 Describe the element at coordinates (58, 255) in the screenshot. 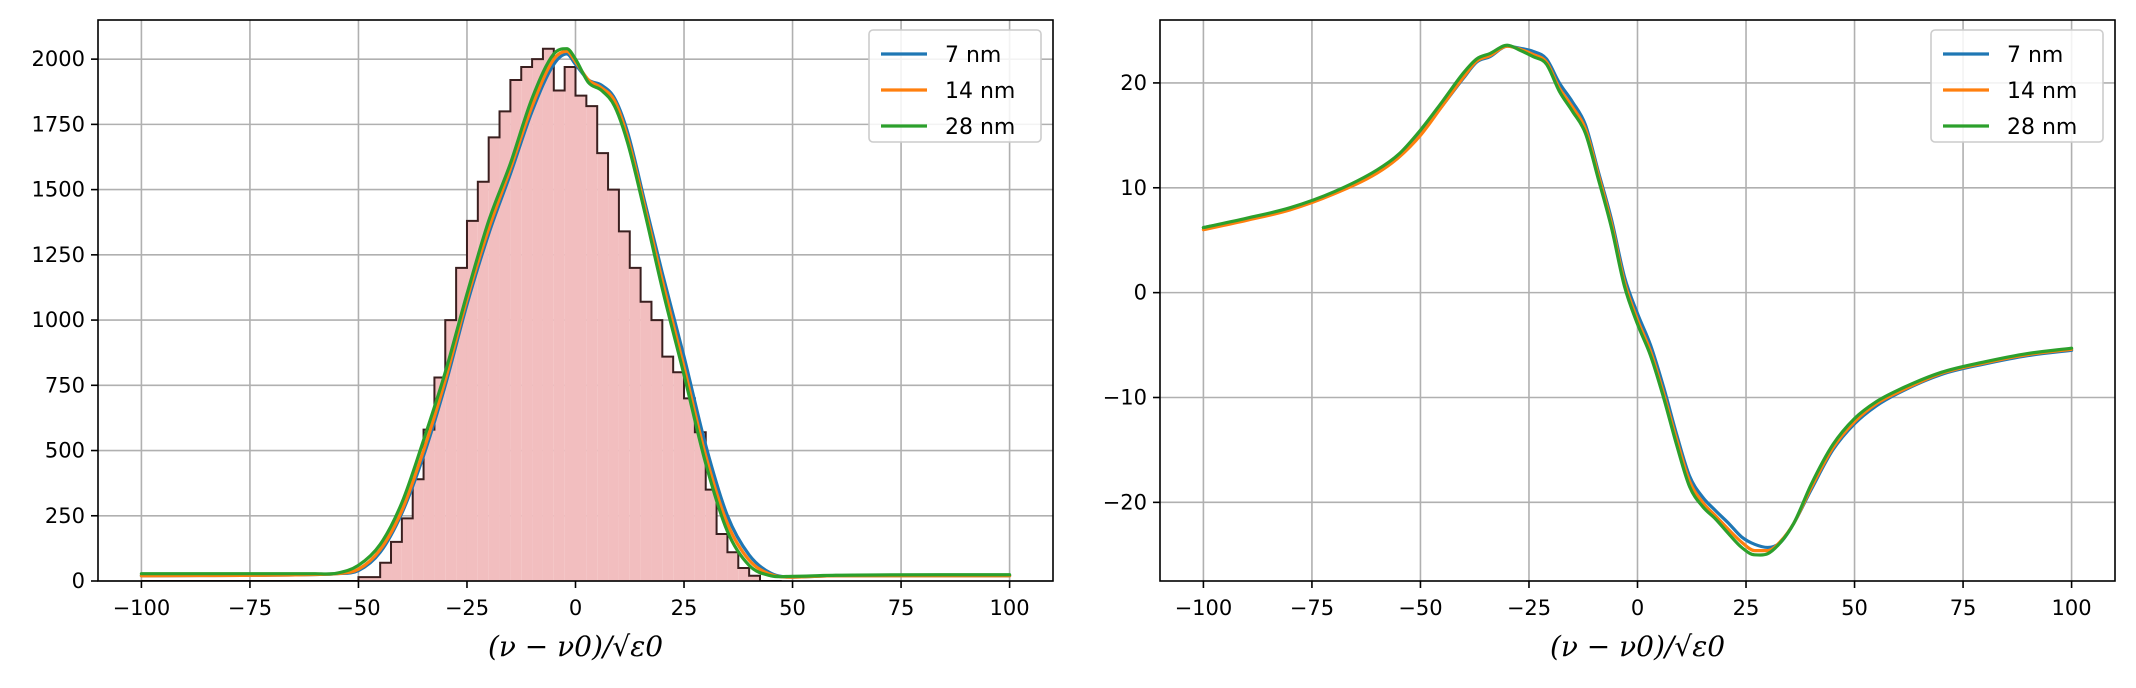

I see `y-tick-label: 1250` at that location.